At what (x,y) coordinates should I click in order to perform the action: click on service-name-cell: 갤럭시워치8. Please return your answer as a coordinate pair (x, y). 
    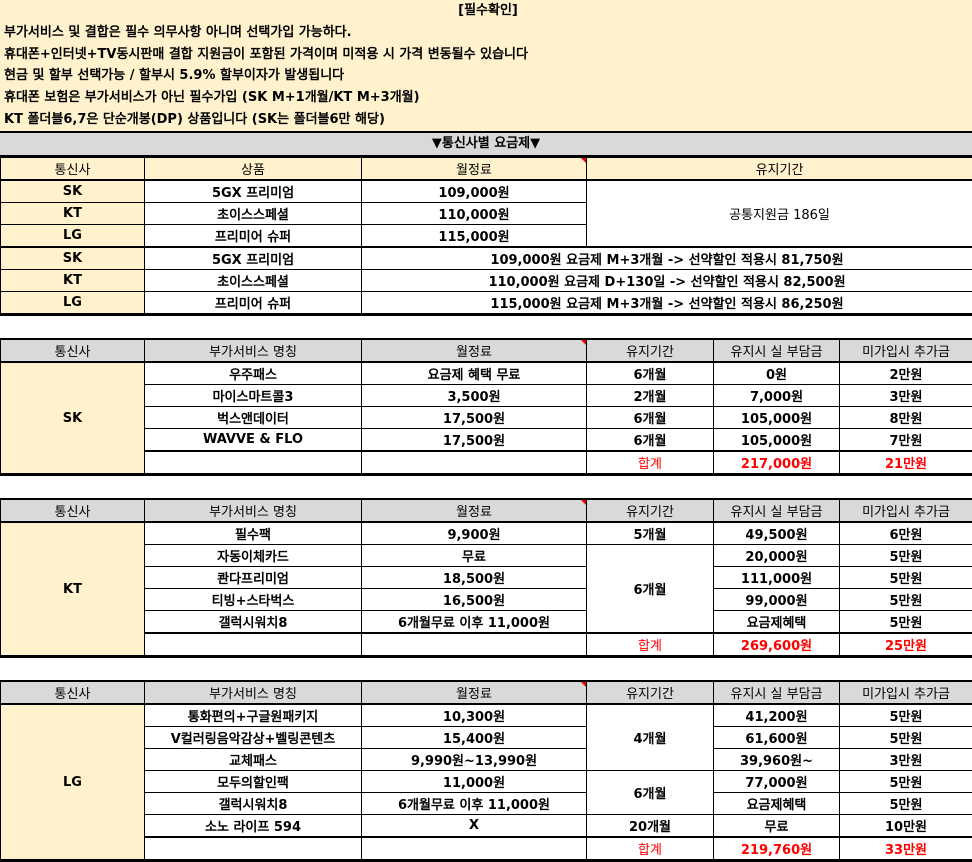
    Looking at the image, I should click on (253, 804).